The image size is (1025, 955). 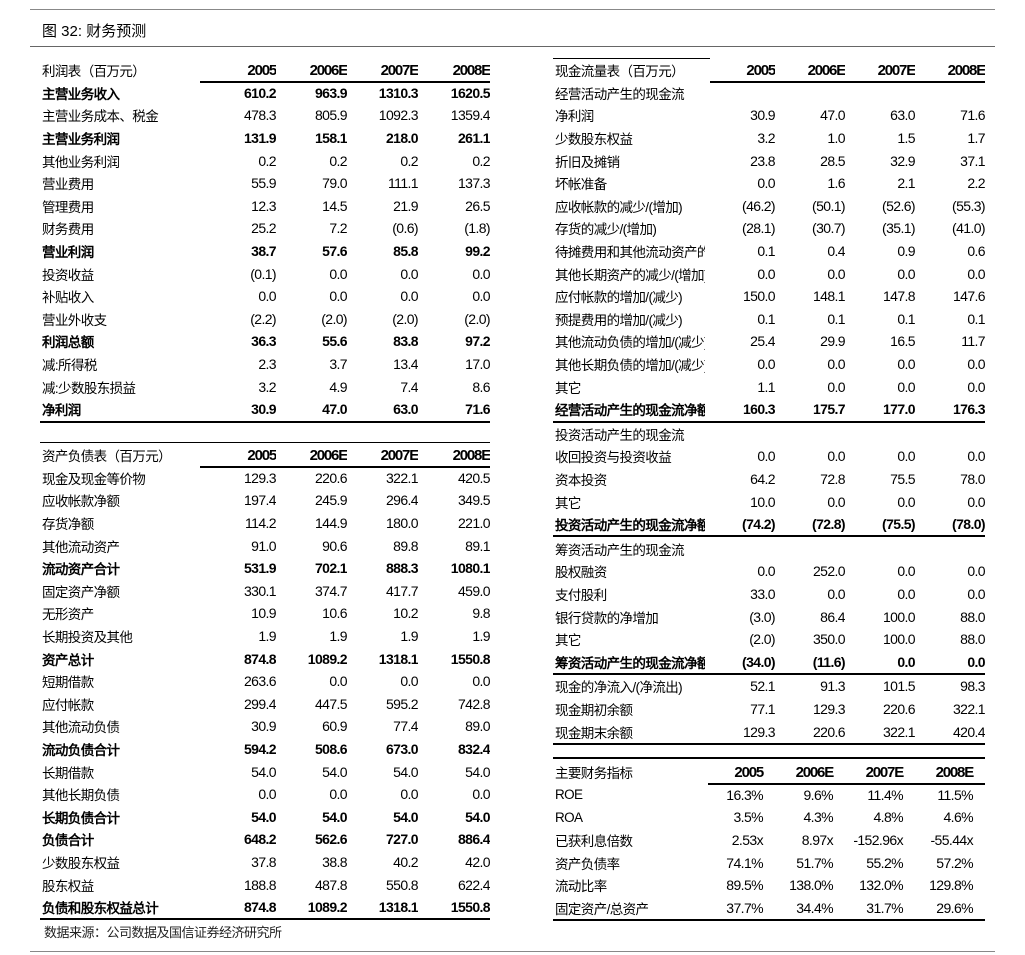 What do you see at coordinates (828, 205) in the screenshot?
I see `cell-value: (50.1)` at bounding box center [828, 205].